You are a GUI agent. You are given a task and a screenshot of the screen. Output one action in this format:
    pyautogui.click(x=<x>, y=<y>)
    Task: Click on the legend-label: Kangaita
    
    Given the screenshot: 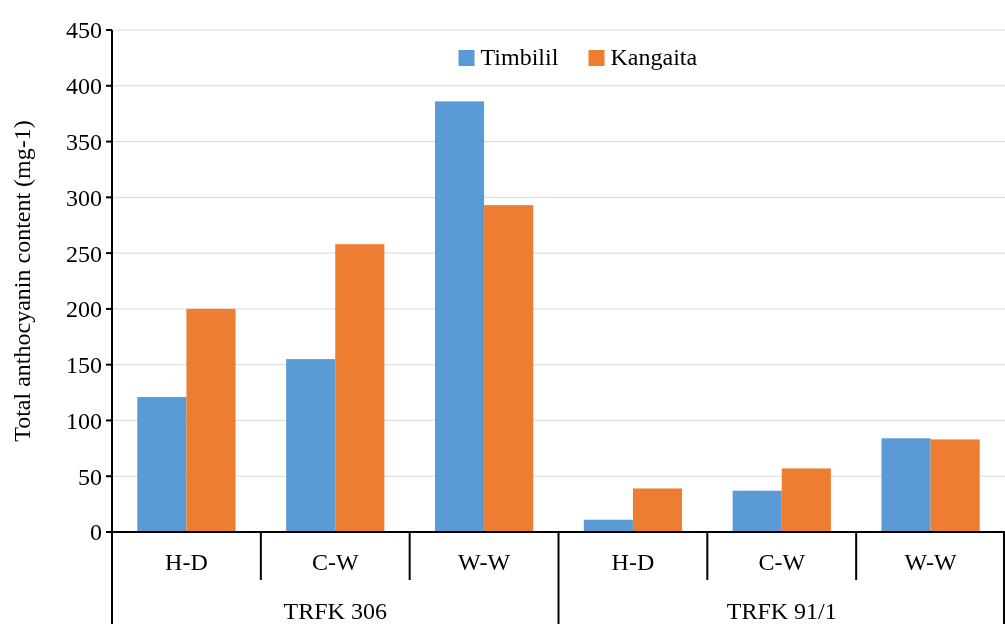 What is the action you would take?
    pyautogui.click(x=654, y=57)
    